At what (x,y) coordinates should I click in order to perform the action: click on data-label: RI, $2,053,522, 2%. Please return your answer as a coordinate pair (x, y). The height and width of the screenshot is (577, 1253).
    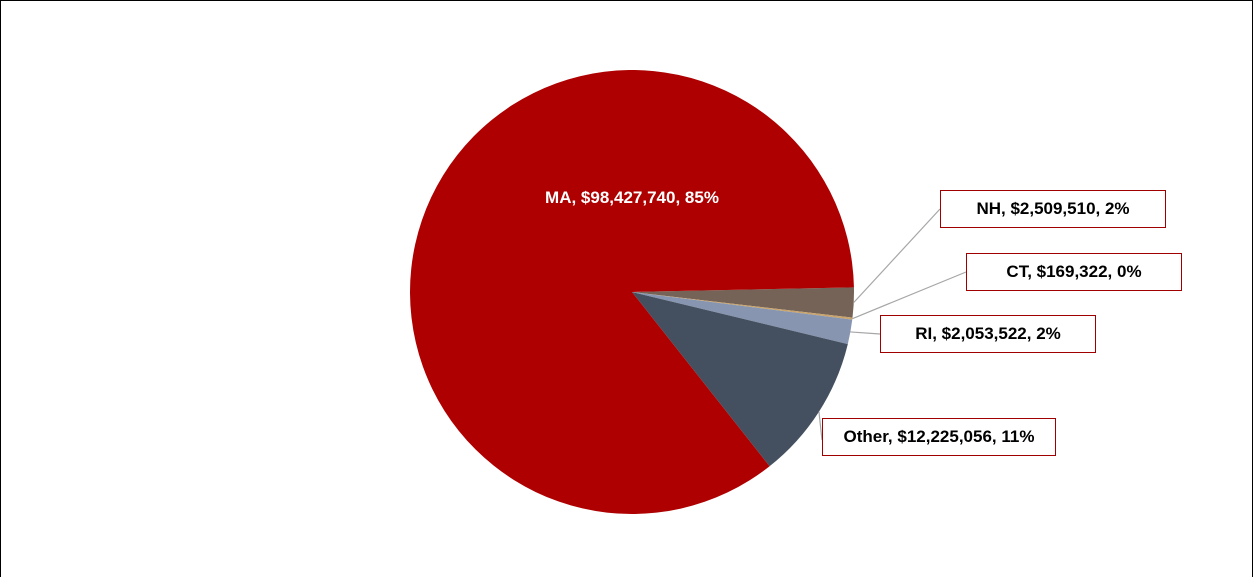
    Looking at the image, I should click on (988, 334).